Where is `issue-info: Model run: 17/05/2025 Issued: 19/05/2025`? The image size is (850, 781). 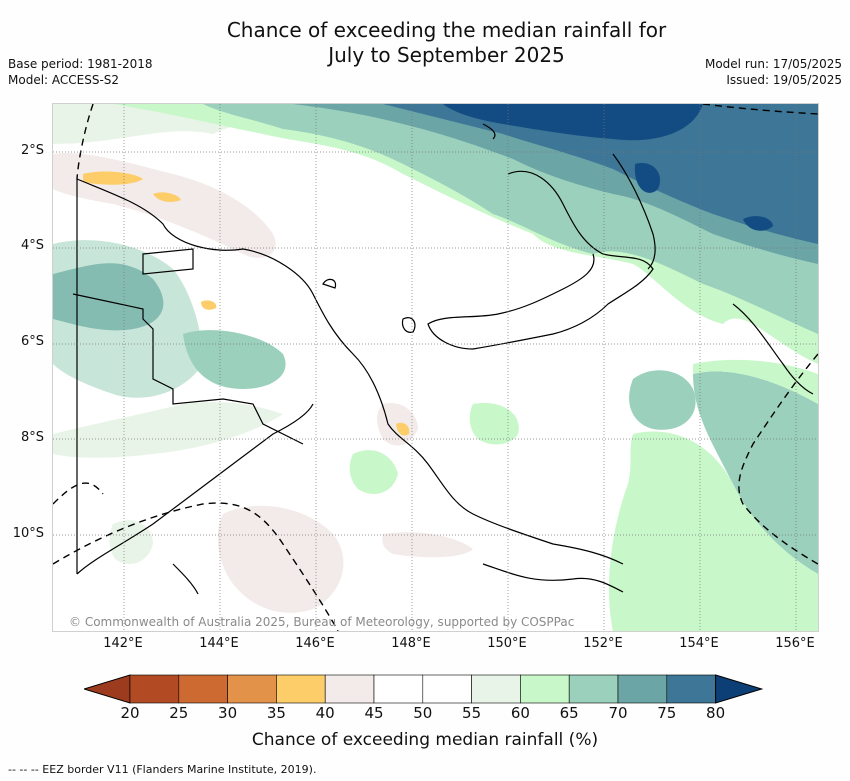
issue-info: Model run: 17/05/2025 Issued: 19/05/2025 is located at coordinates (773, 72).